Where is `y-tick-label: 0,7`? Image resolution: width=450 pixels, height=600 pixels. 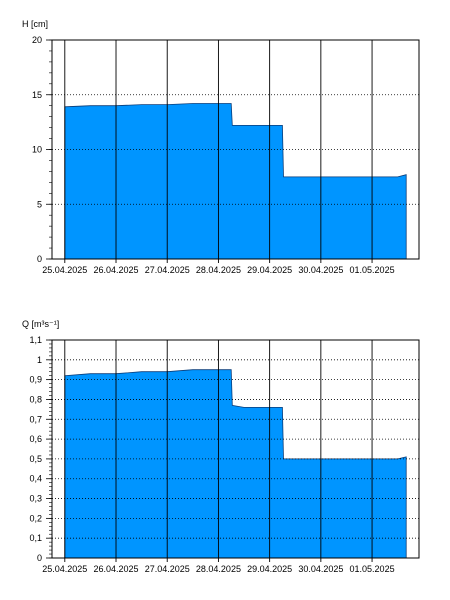 y-tick-label: 0,7 is located at coordinates (35, 419).